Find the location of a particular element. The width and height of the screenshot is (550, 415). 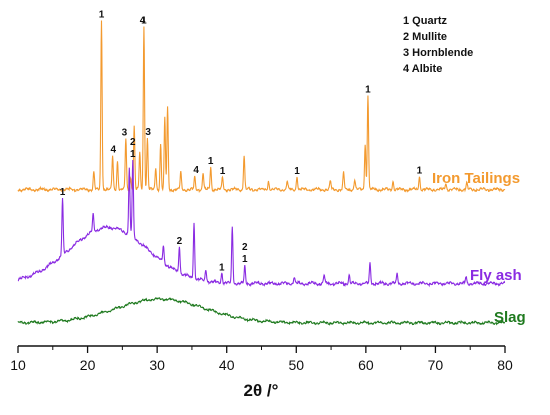

x-tick-label: 10 is located at coordinates (18, 365).